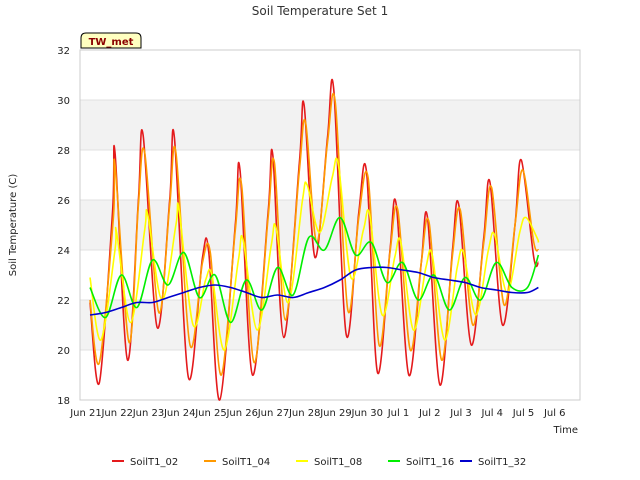  I want to click on x-tick-label: Jul 1, so click(398, 413).